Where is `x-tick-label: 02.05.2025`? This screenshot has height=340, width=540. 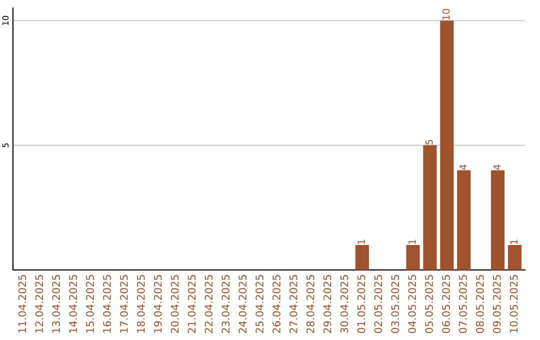
x-tick-label: 02.05.2025 is located at coordinates (378, 304).